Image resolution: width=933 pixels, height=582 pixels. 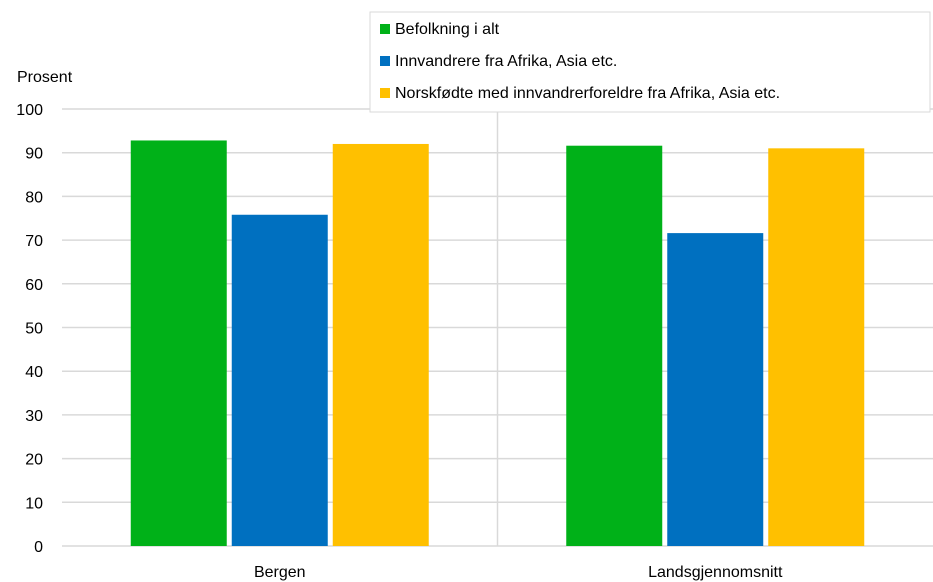 What do you see at coordinates (518, 572) in the screenshot?
I see `x-axis-labels: Bergen Landsgjennomsnitt` at bounding box center [518, 572].